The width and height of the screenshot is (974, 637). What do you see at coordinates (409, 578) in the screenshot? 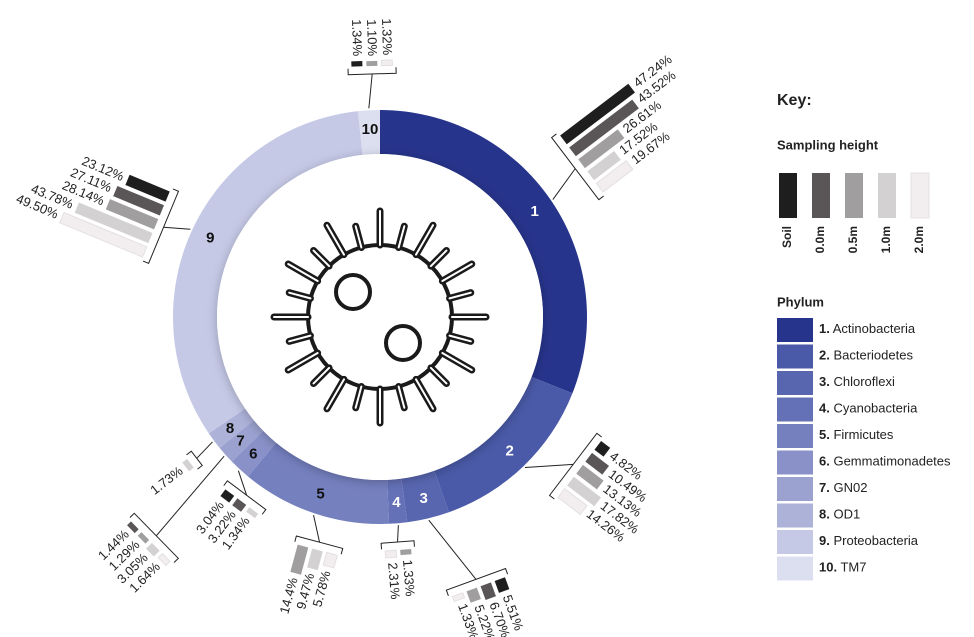
I see `value-label: 1.33%` at bounding box center [409, 578].